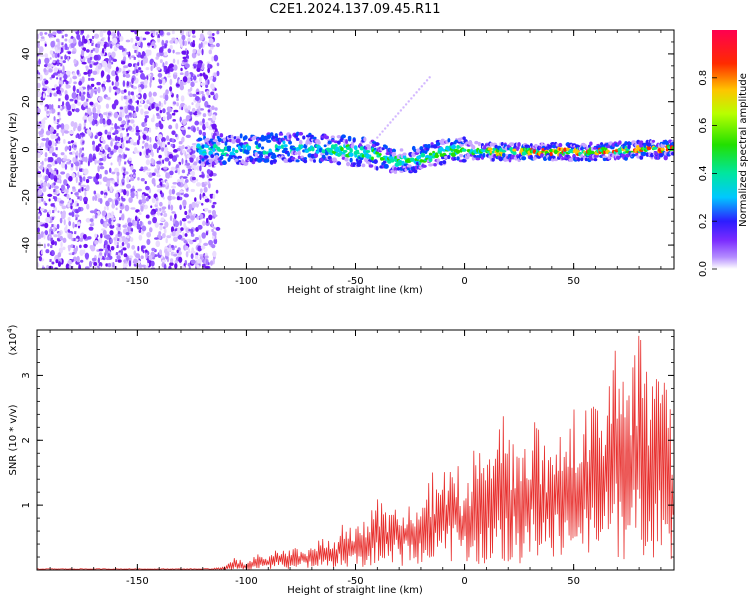 Image resolution: width=750 pixels, height=600 pixels. Describe the element at coordinates (435, 125) in the screenshot. I see `spectrogram-signal` at that location.